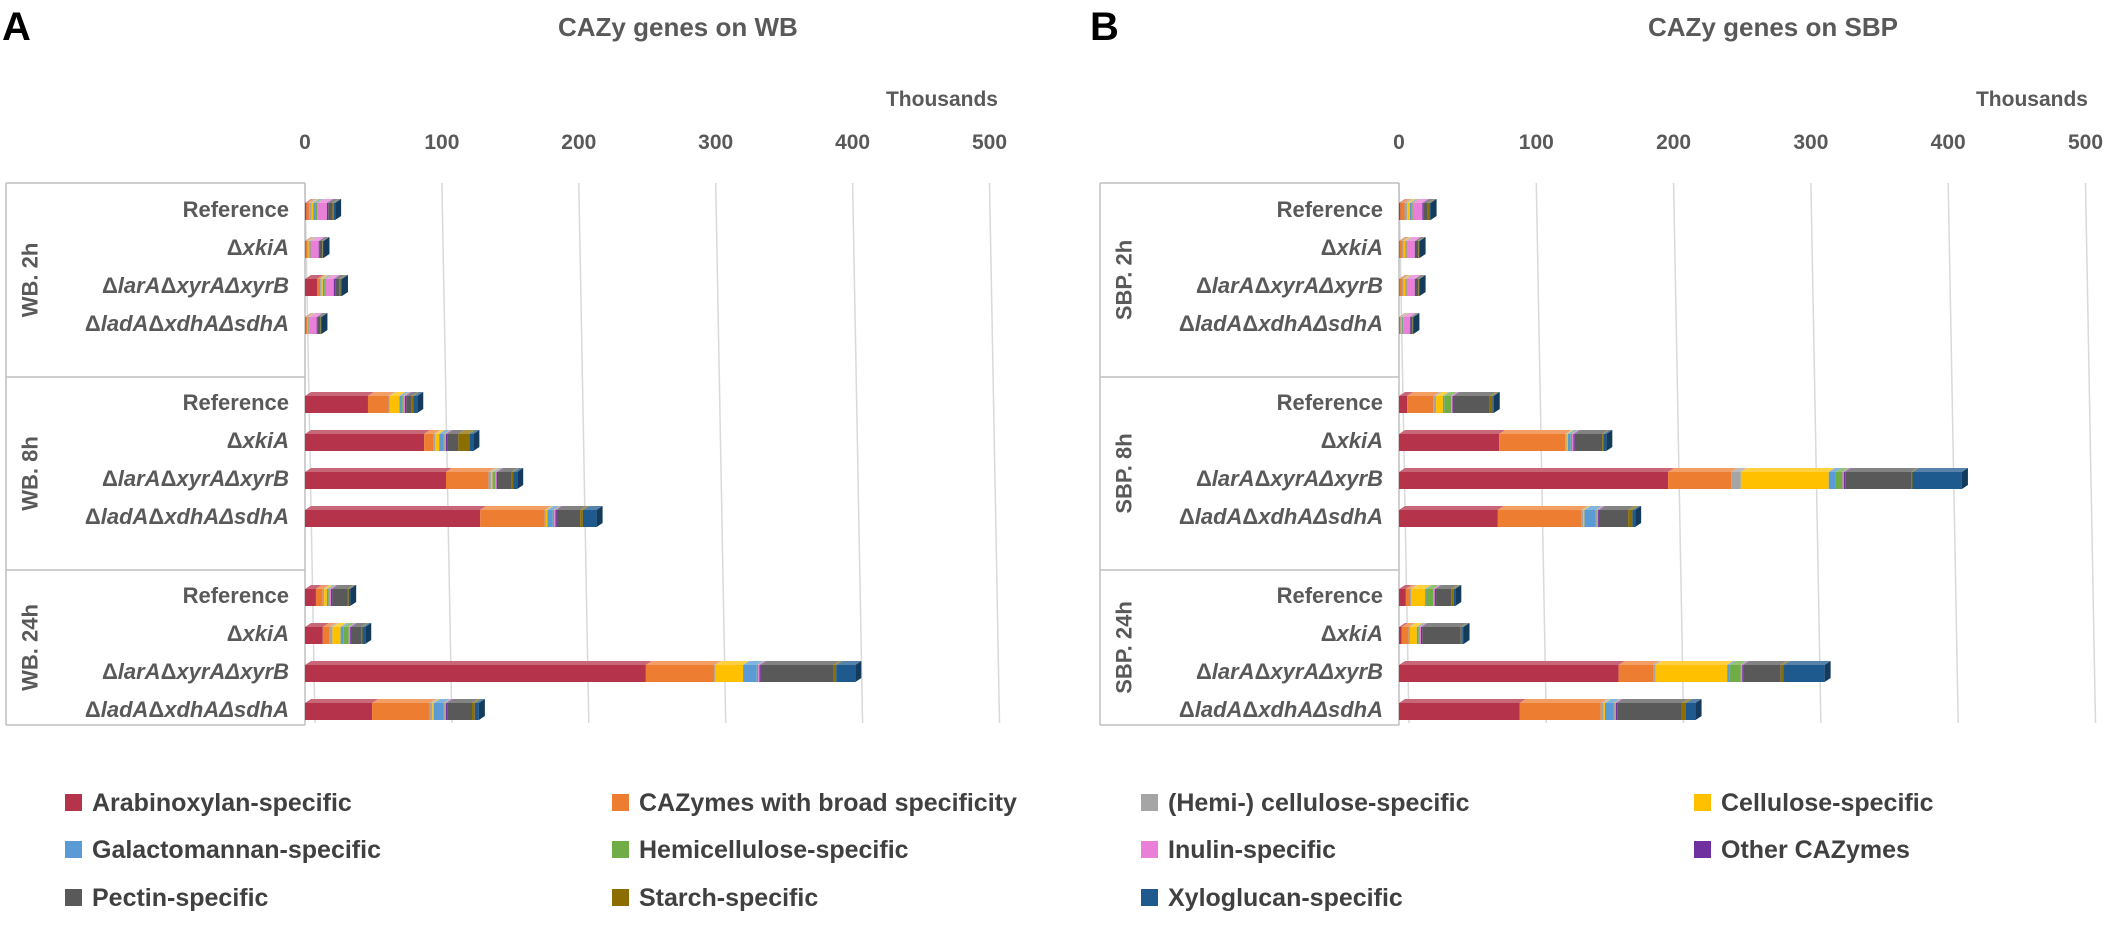 This screenshot has width=2118, height=926. Describe the element at coordinates (1326, 478) in the screenshot. I see `category-label-part: xyrAΔxyrB` at that location.